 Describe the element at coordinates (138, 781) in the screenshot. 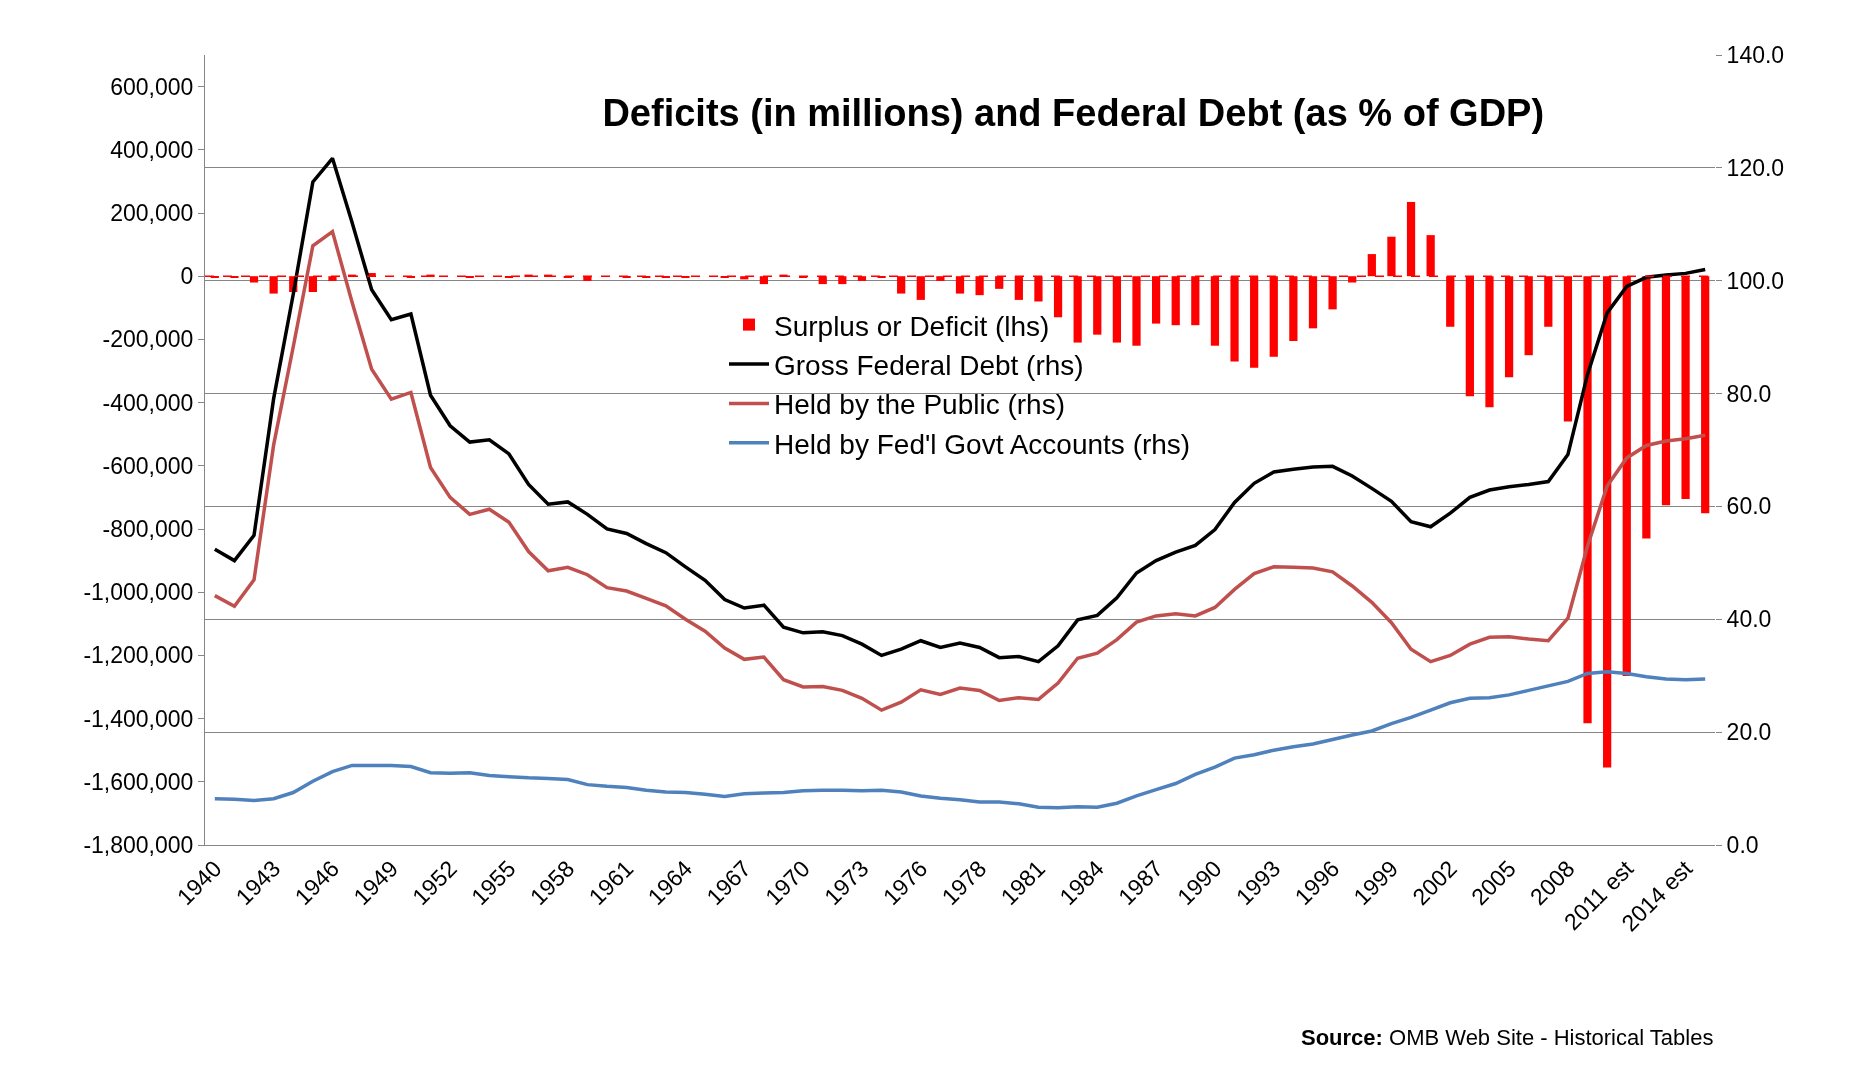

I see `y-tick-label: -1,600,000` at that location.